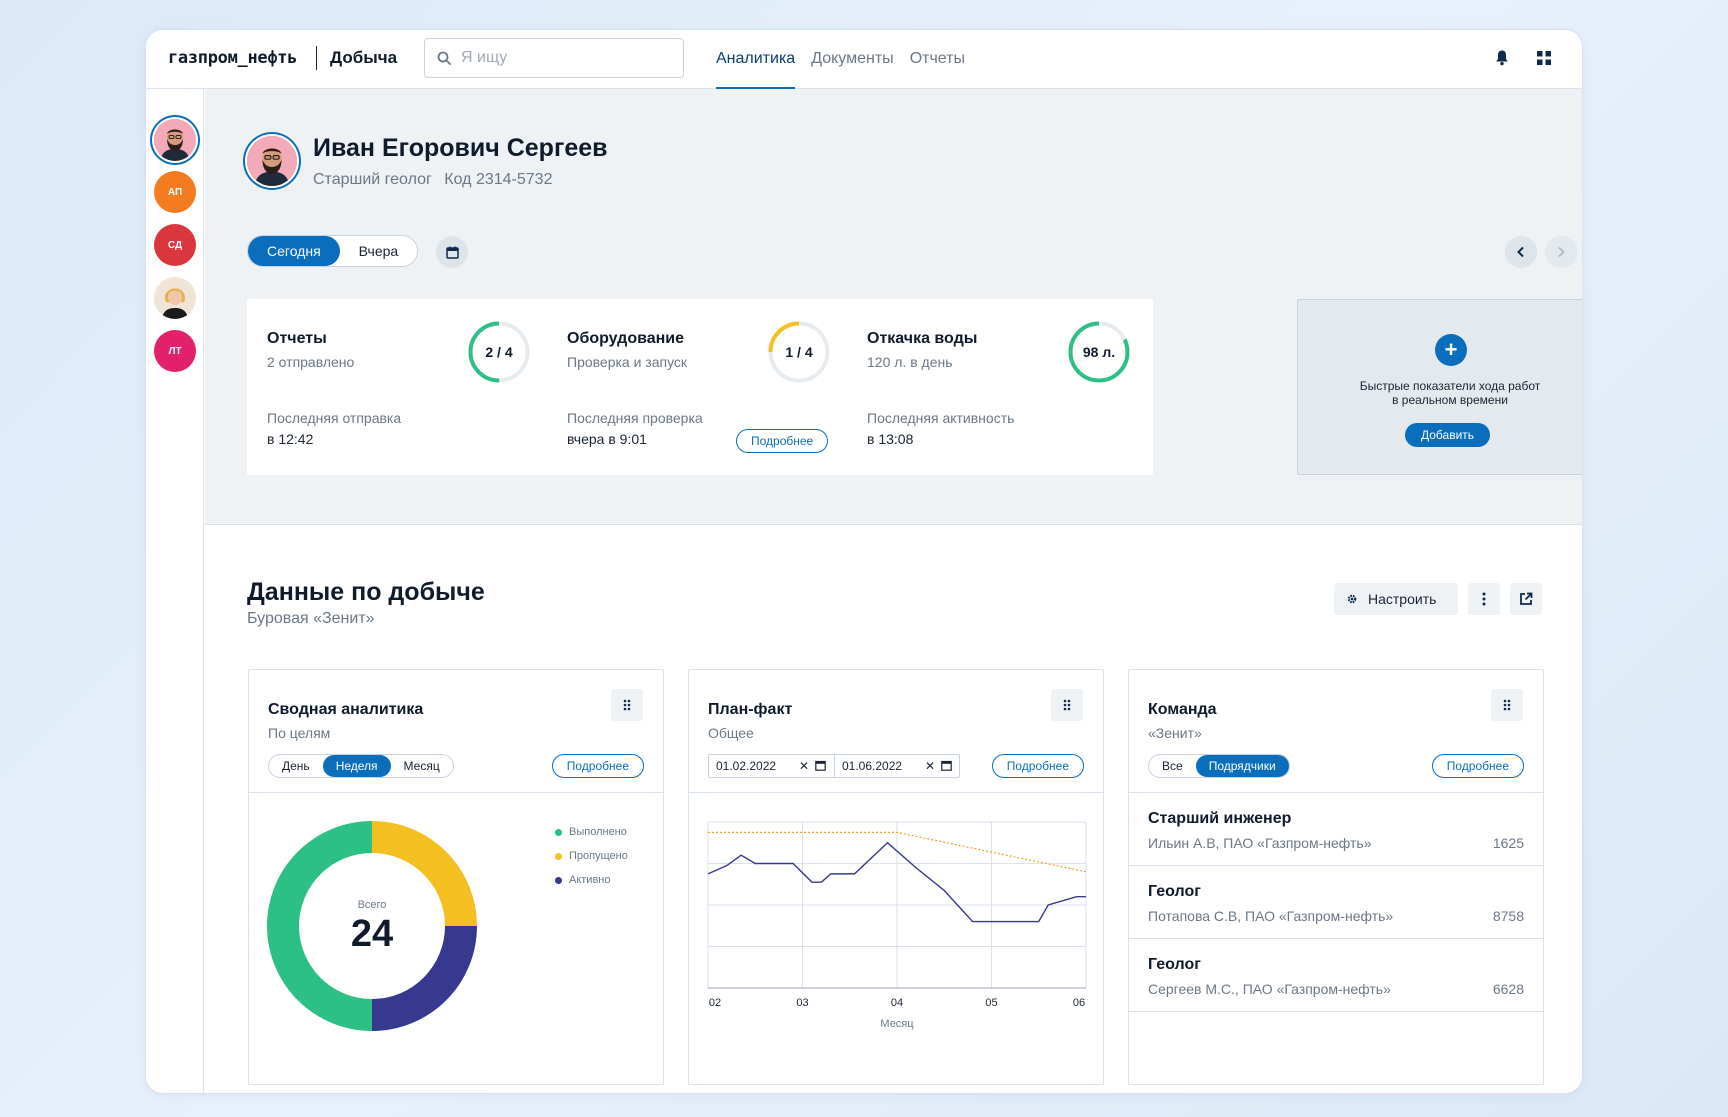  I want to click on plus-icon: +, so click(1451, 350).